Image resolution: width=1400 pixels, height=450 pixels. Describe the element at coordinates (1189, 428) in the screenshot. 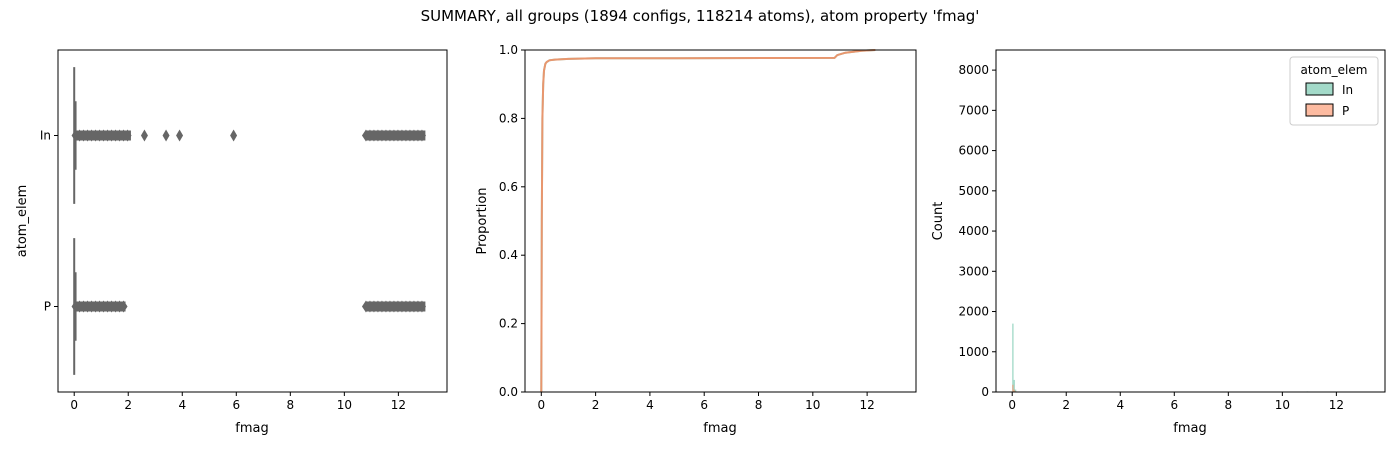

I see `histogram-x-label: fmag` at that location.